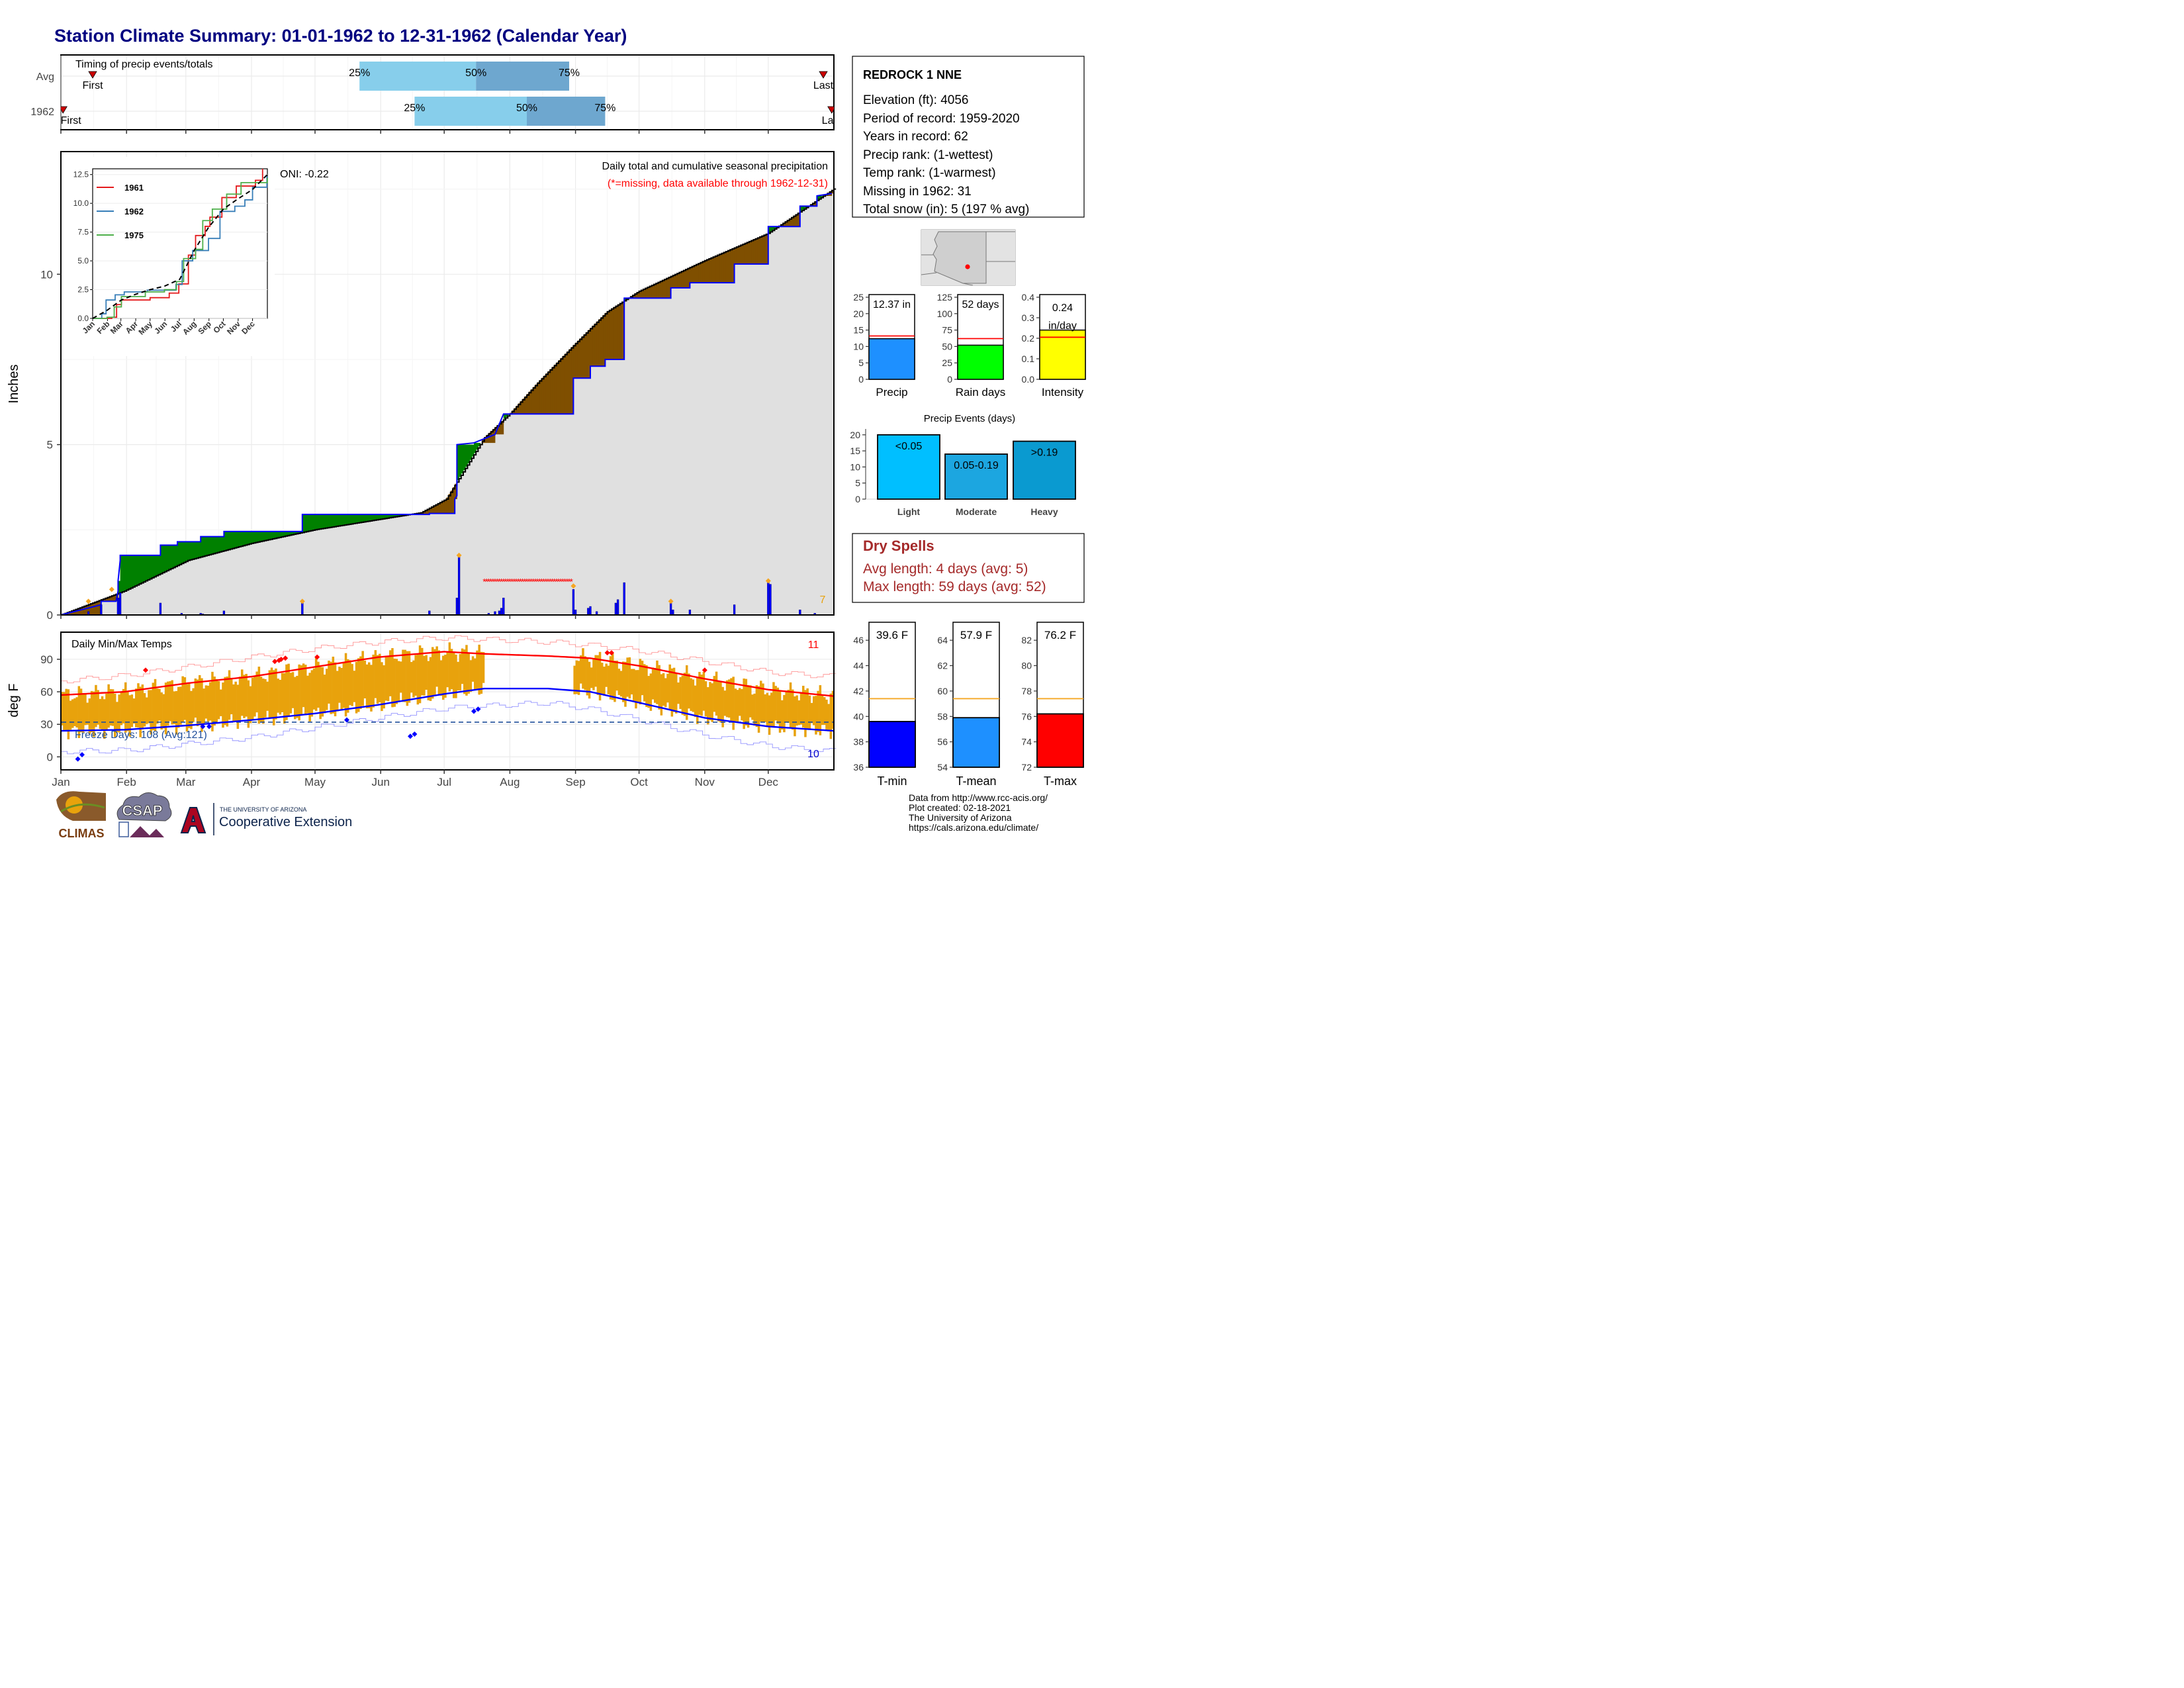 Image resolution: width=2184 pixels, height=1688 pixels. What do you see at coordinates (50, 445) in the screenshot?
I see `precip-y-tick-label: 5` at bounding box center [50, 445].